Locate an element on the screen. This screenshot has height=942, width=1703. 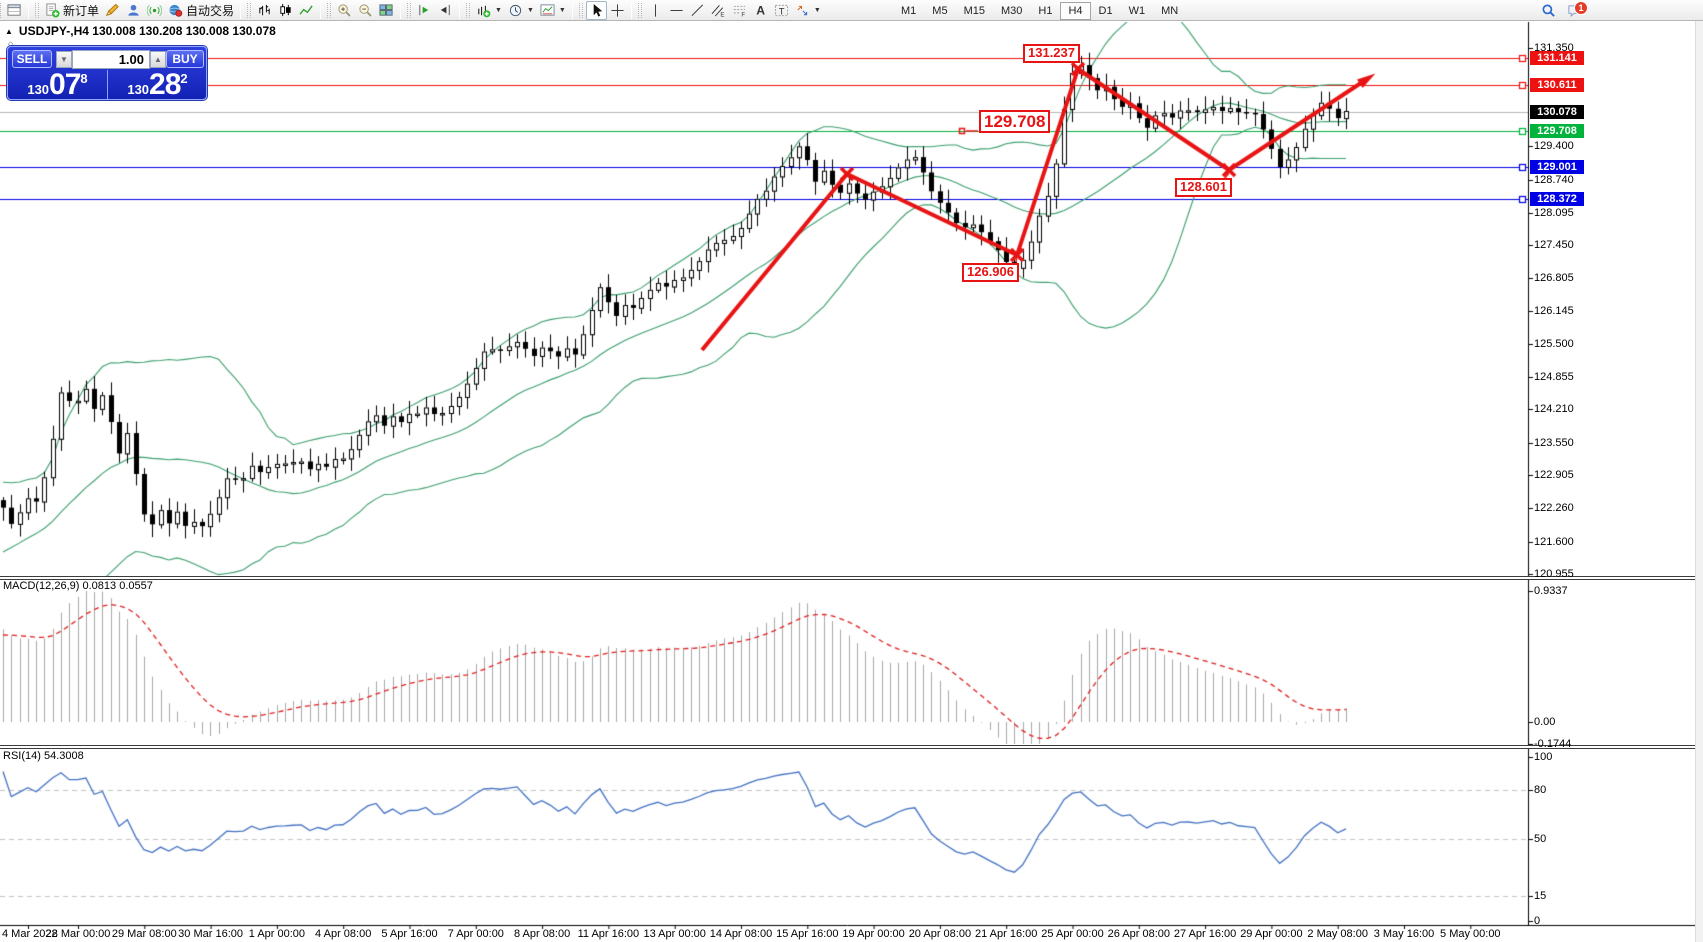
macd-indicator-label: MACD(12,26,9) 0.0813 0.0557 is located at coordinates (78, 586).